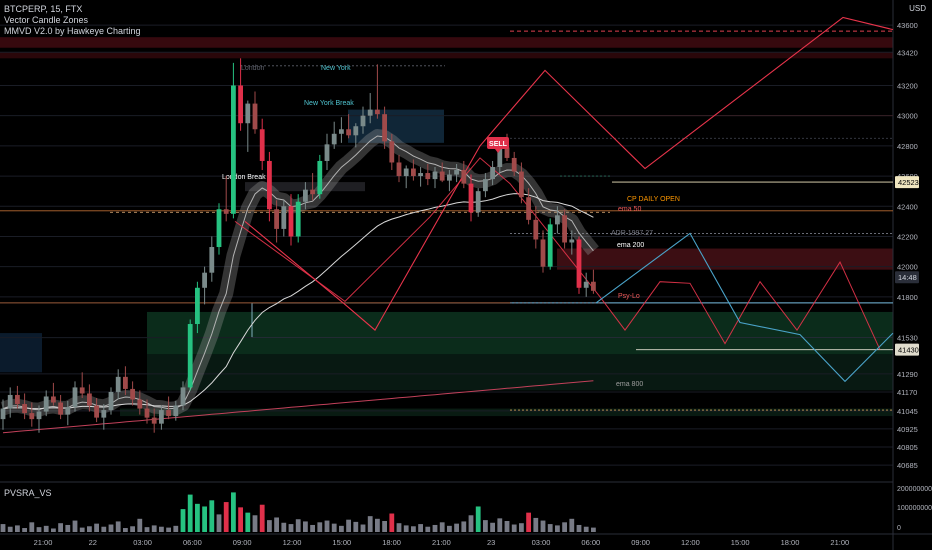  What do you see at coordinates (192, 542) in the screenshot?
I see `time-tick-3: 06:00` at bounding box center [192, 542].